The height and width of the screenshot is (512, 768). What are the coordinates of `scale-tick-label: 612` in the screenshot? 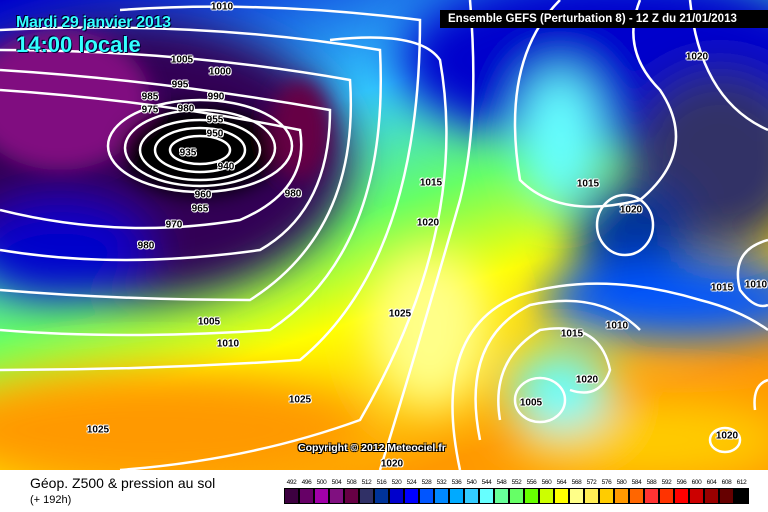 It's located at (741, 482).